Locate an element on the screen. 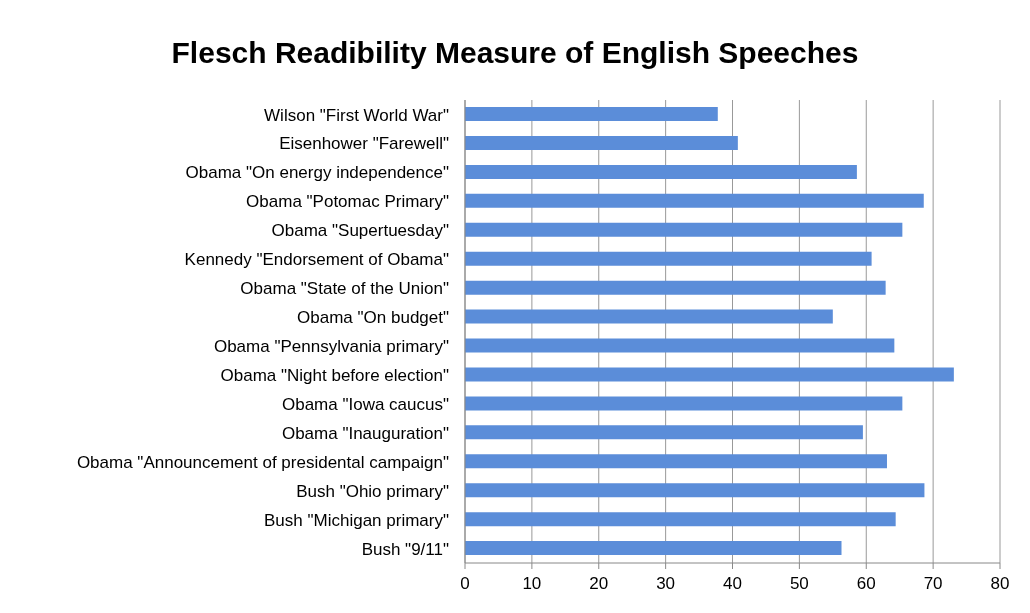 The width and height of the screenshot is (1030, 613). y-tick-label: Obama "Potomac Primary" is located at coordinates (347, 202).